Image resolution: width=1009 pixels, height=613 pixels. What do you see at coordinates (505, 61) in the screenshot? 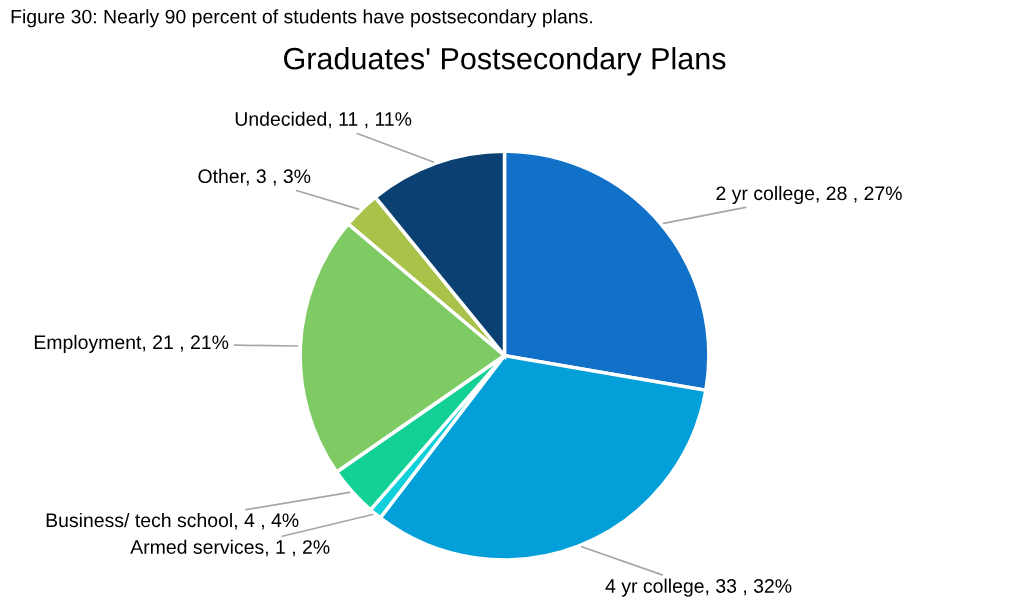
I see `chart-title: Graduates' Postsecondary Plans` at bounding box center [505, 61].